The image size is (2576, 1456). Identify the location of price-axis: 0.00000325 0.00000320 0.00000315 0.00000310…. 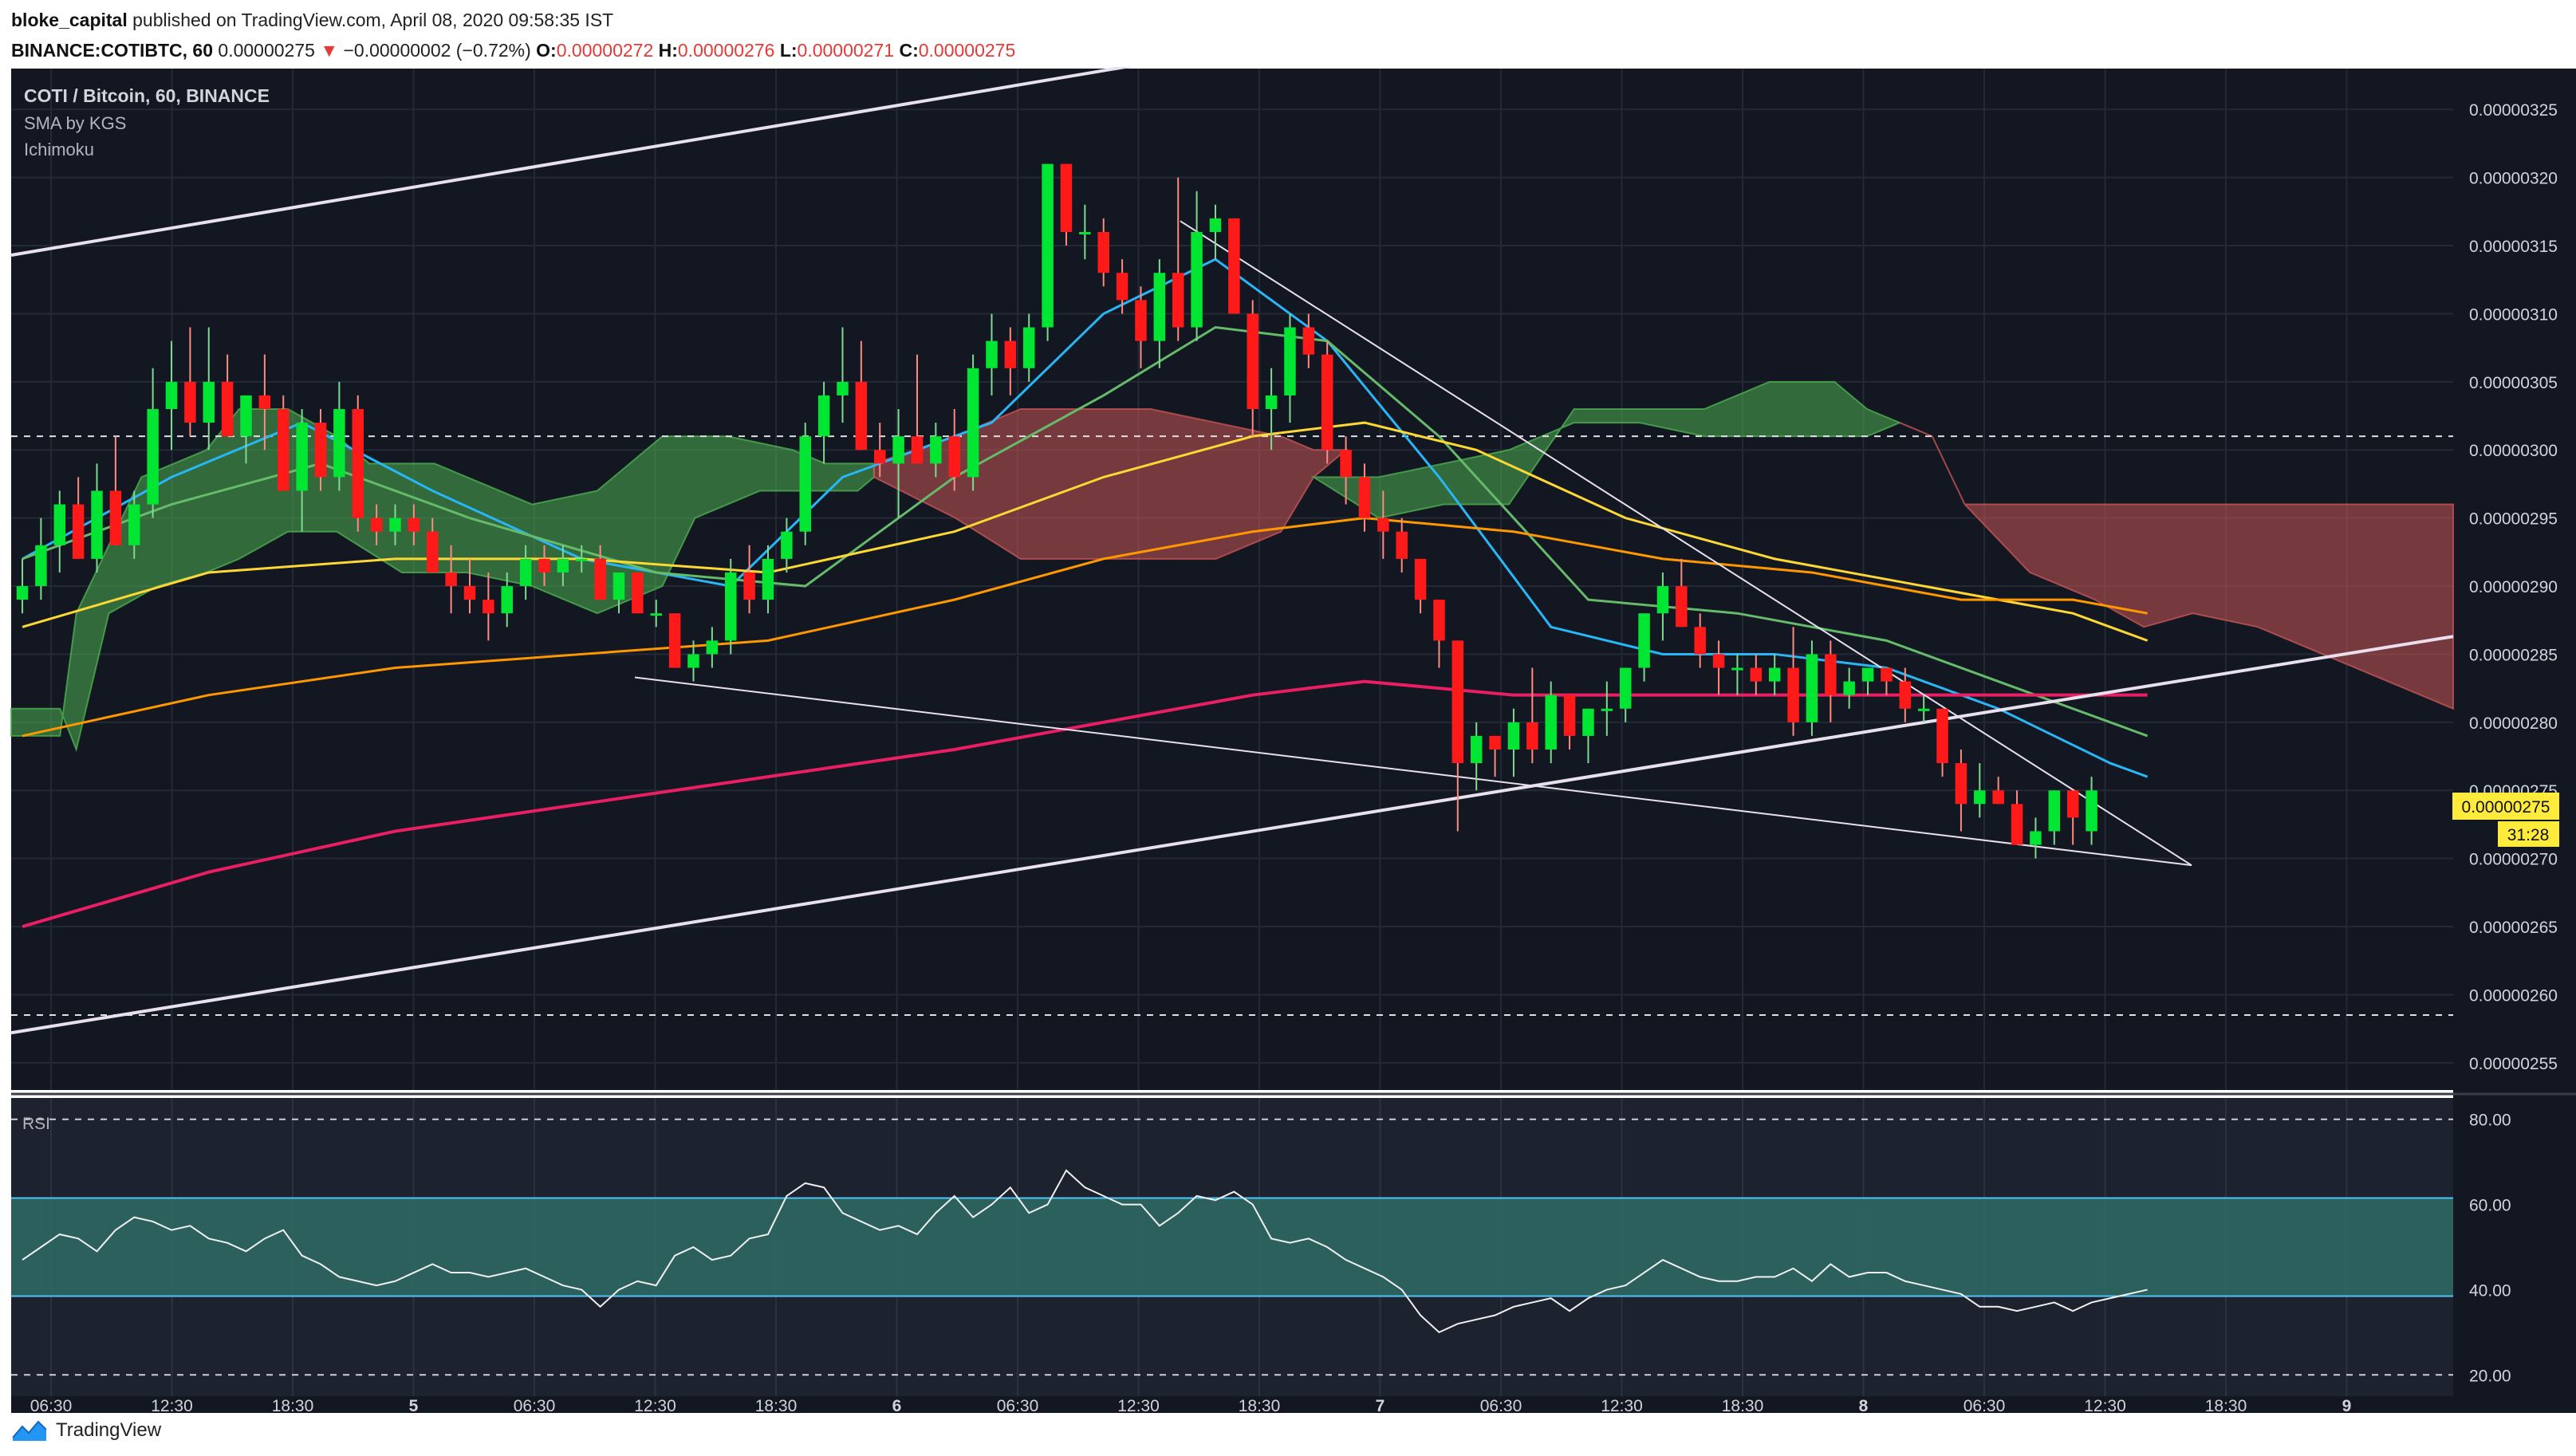
(2513, 743).